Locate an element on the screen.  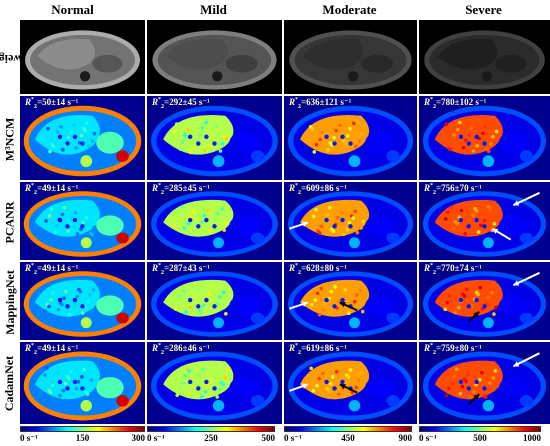
r2-value: =49±14 s⁻¹ is located at coordinates (58, 348).